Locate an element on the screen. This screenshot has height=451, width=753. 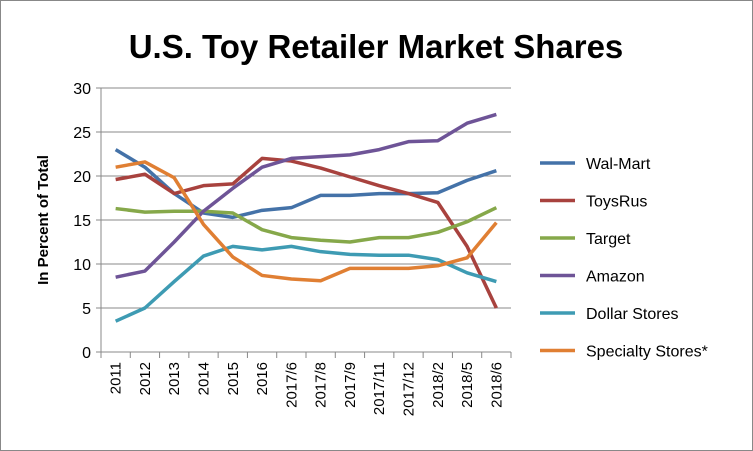
y-tick-label: 20 is located at coordinates (82, 177).